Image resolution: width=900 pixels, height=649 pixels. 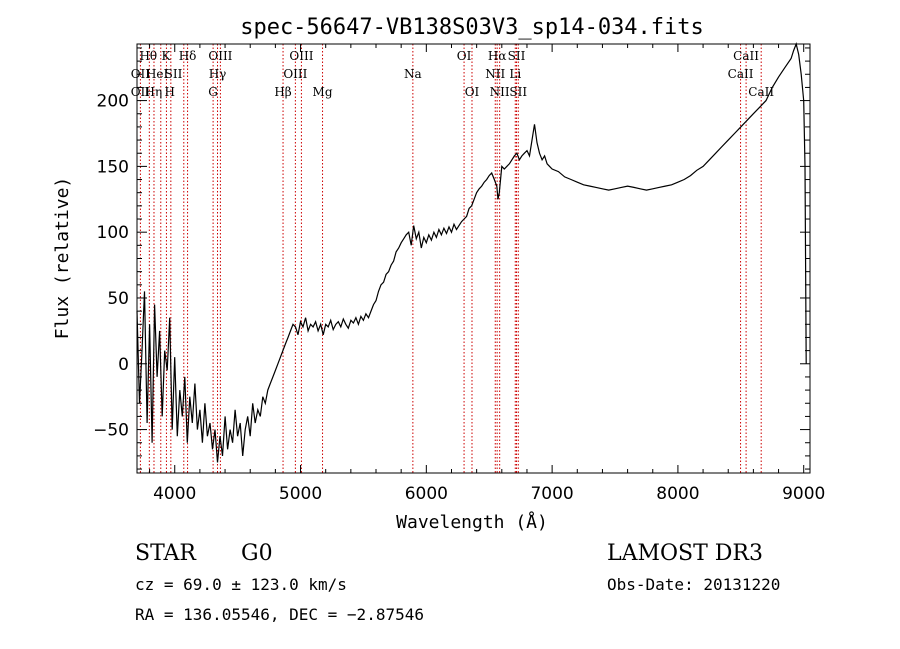 What do you see at coordinates (677, 494) in the screenshot?
I see `x-tick-label: 8000` at bounding box center [677, 494].